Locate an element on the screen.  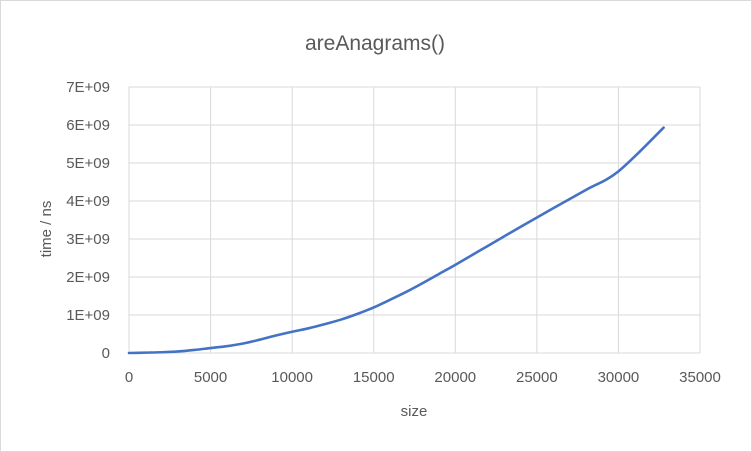
y-tick-label: 7E+09 is located at coordinates (88, 87).